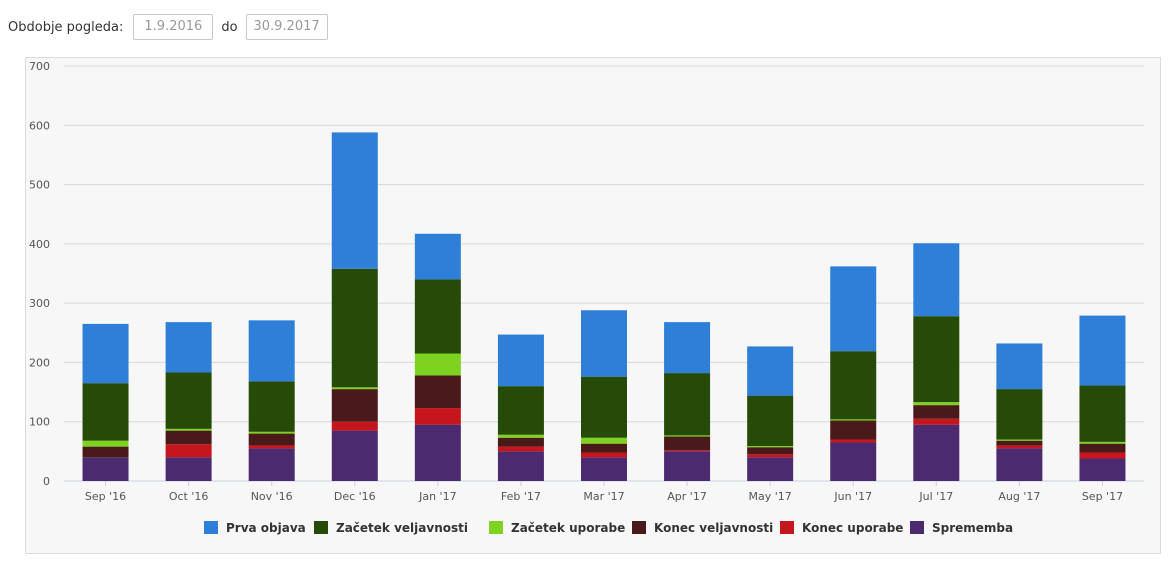 The image size is (1173, 575). I want to click on x-tick-label: Mar '17, so click(603, 496).